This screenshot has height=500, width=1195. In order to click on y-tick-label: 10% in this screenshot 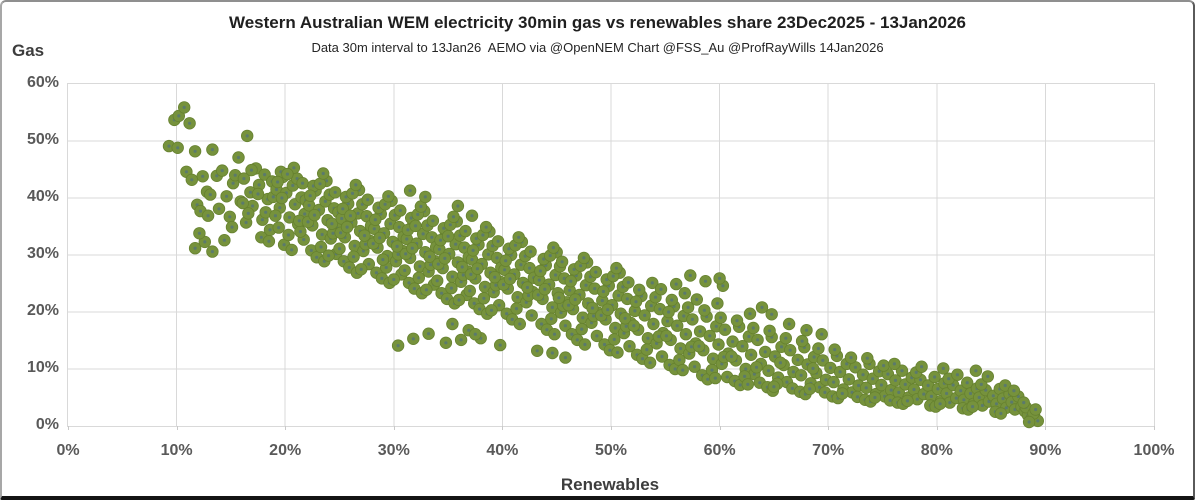, I will do `click(42, 367)`.